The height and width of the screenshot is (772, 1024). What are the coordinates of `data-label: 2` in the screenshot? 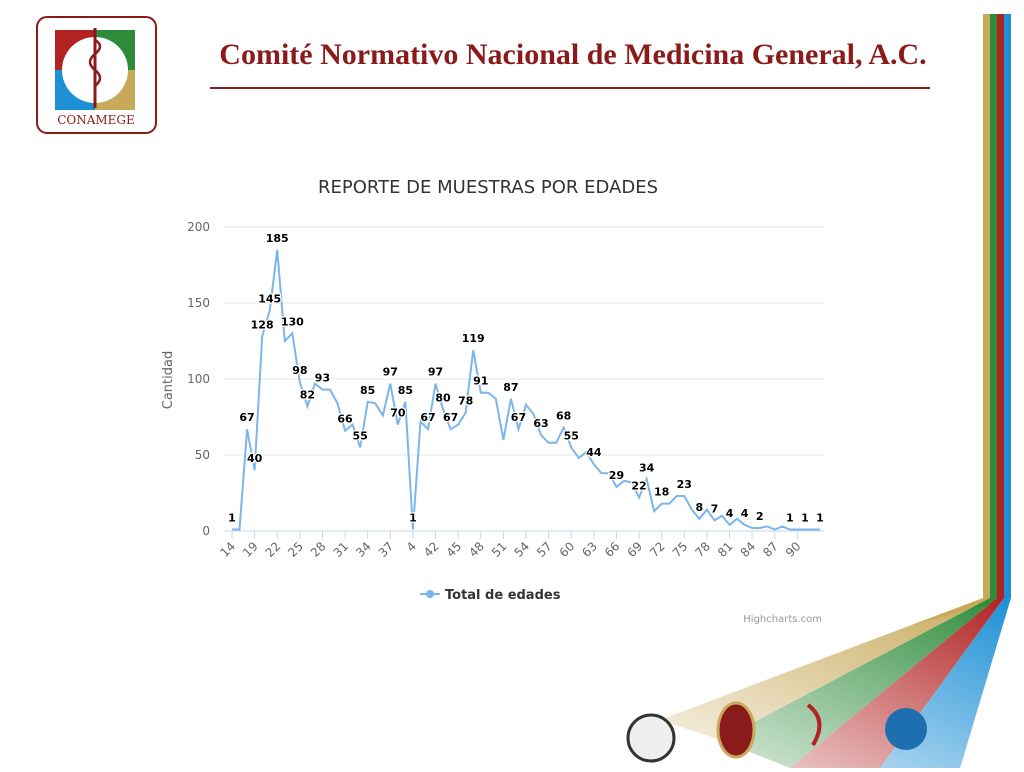 It's located at (760, 516).